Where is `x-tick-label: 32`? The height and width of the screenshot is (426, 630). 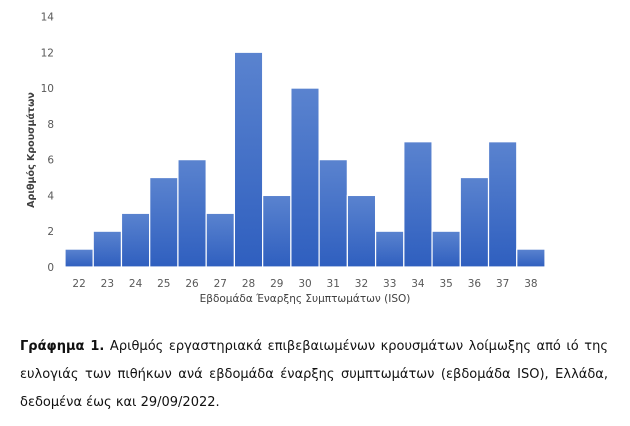 x-tick-label: 32 is located at coordinates (361, 284).